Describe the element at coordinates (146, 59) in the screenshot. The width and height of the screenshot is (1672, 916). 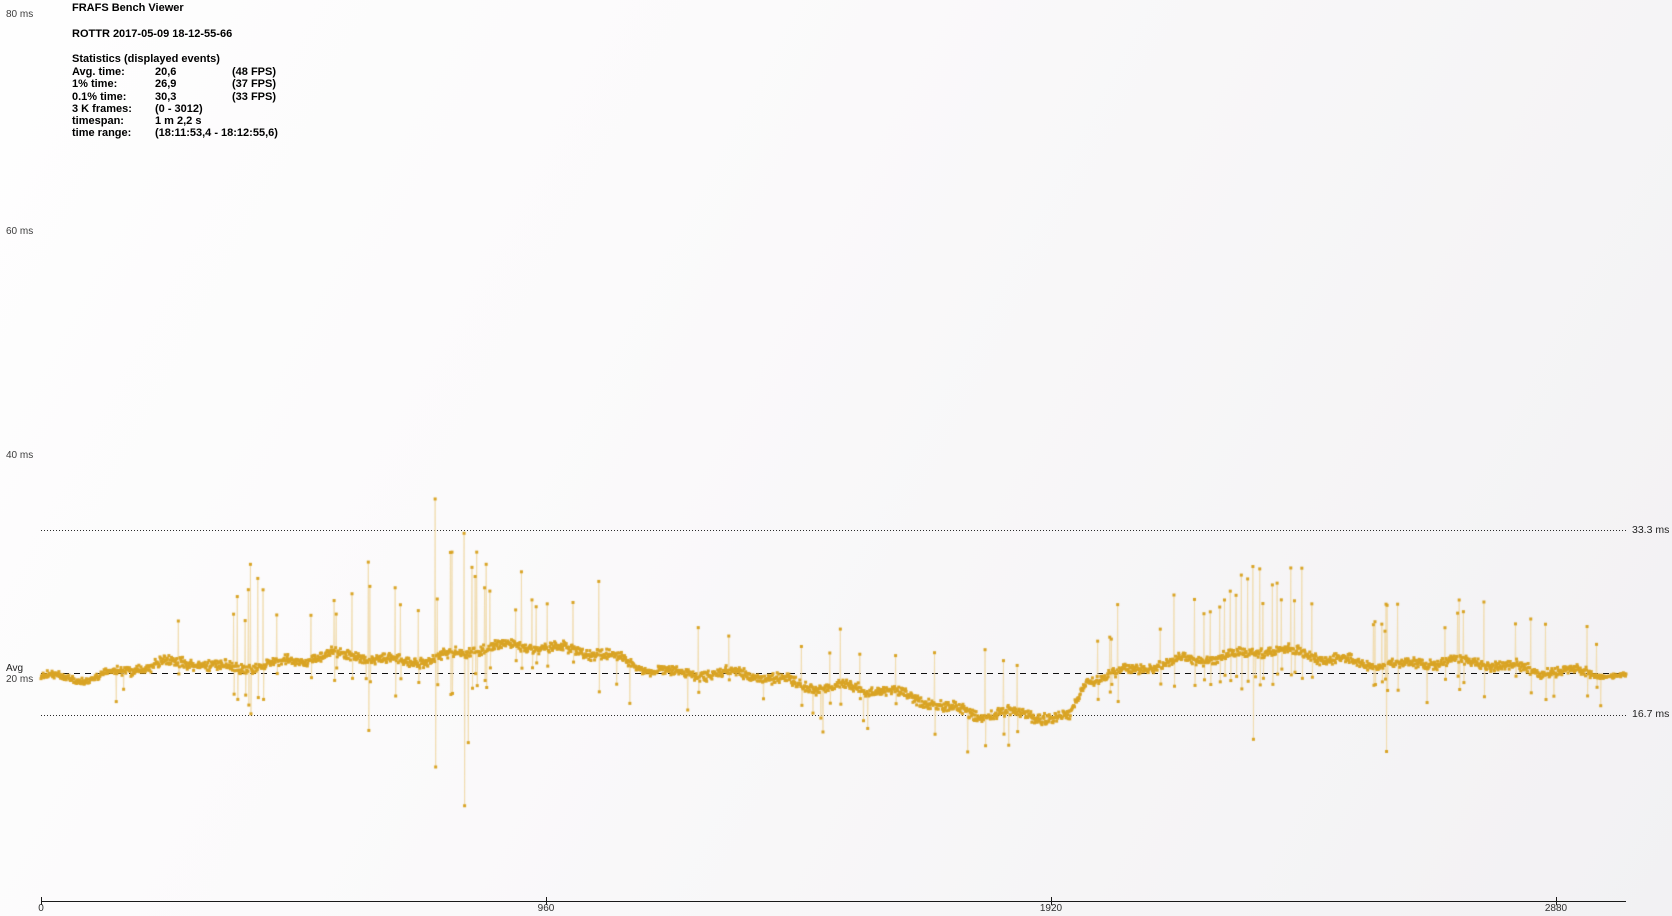
I see `statistics-heading: Statistics (displayed events)` at that location.